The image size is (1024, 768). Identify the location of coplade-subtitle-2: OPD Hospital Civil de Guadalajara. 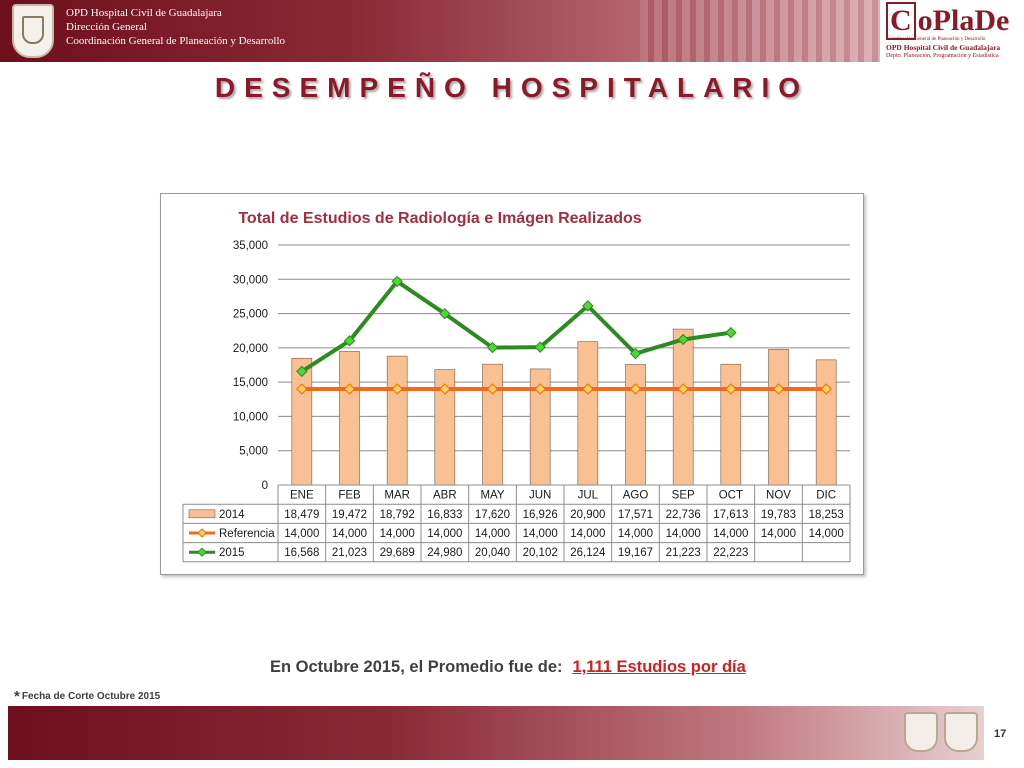
(943, 47).